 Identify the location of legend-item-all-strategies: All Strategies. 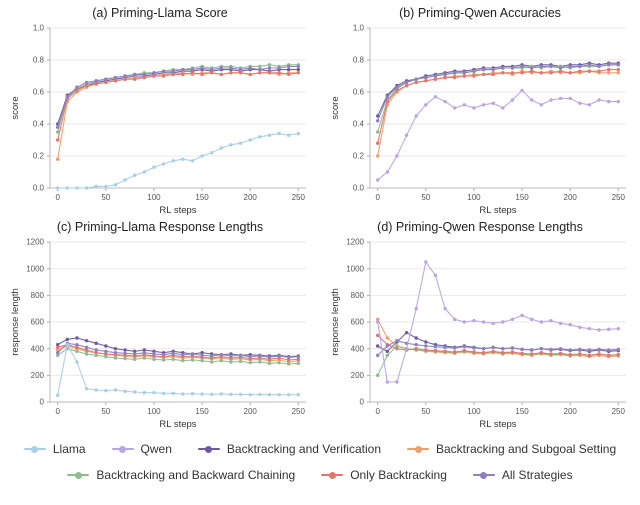
(522, 475).